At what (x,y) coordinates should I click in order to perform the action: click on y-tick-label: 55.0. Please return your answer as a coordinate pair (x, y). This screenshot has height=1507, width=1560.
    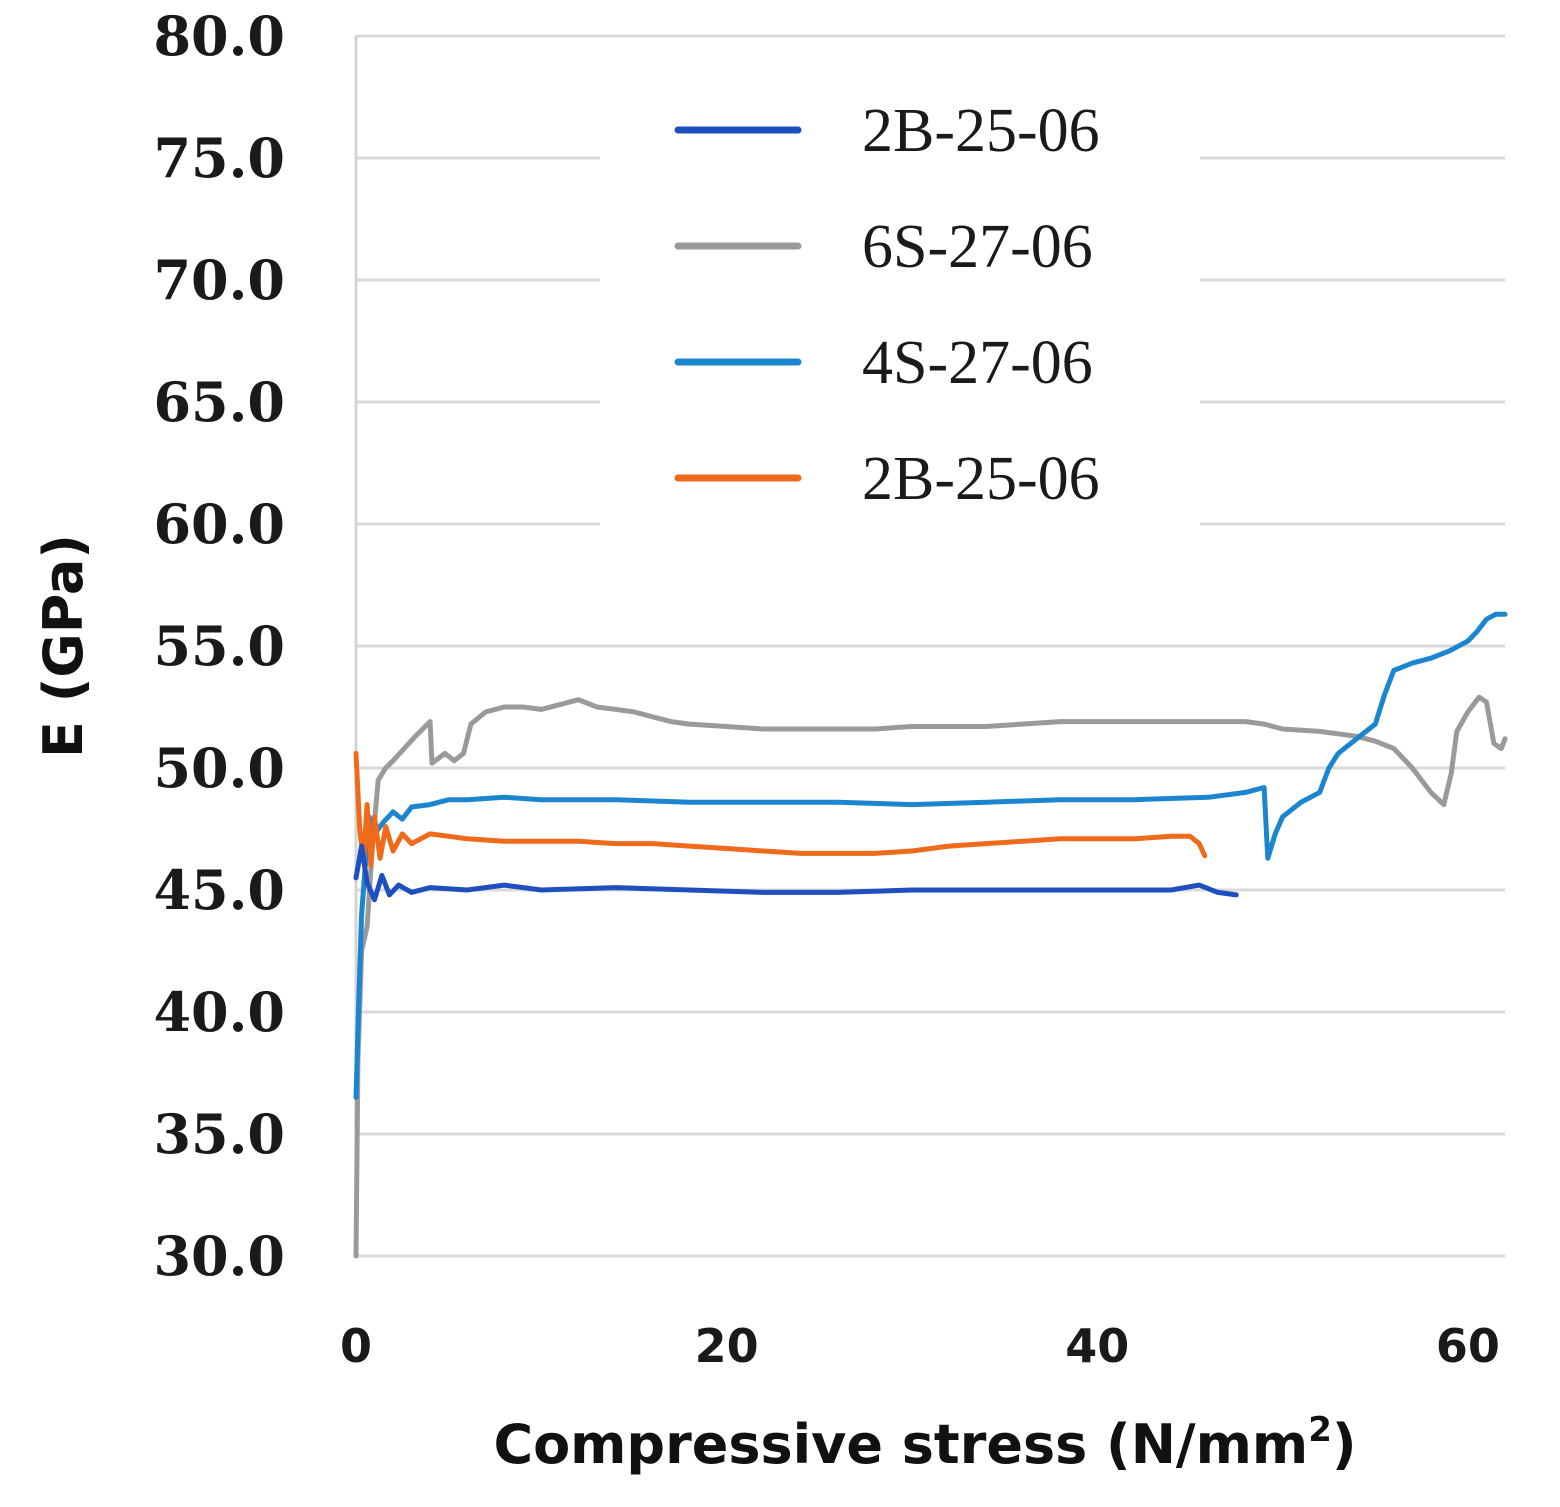
    Looking at the image, I should click on (219, 646).